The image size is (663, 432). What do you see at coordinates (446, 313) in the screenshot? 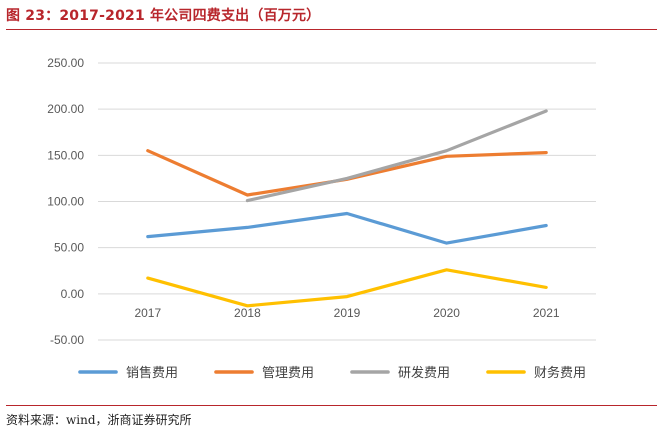
I see `x-tick-label: 2020` at bounding box center [446, 313].